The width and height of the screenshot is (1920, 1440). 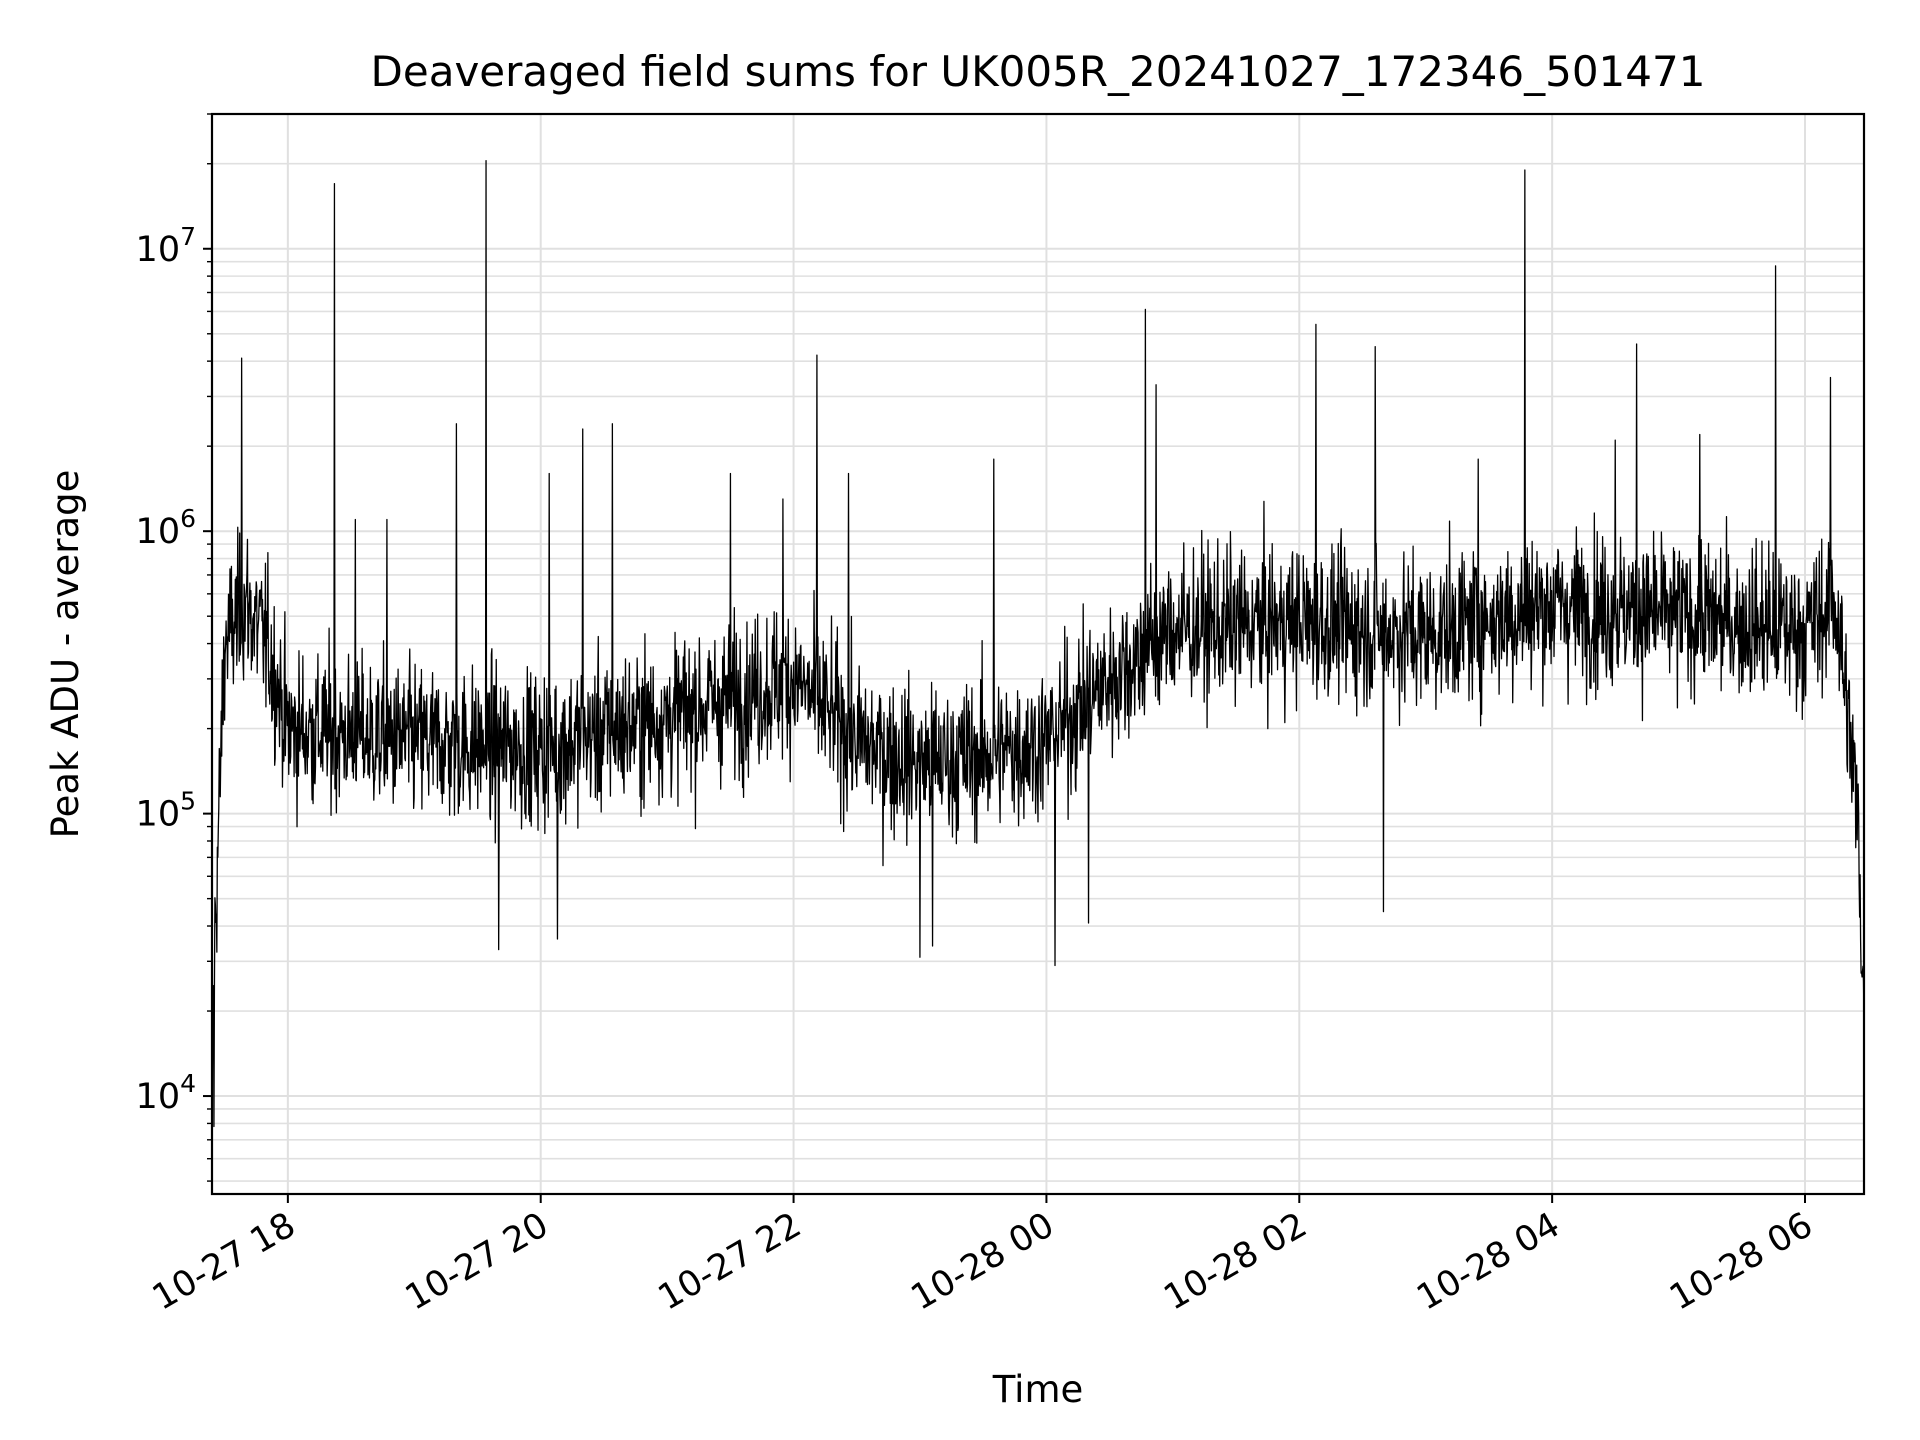 I want to click on y-tick-label: 10⁴, so click(x=166, y=1093).